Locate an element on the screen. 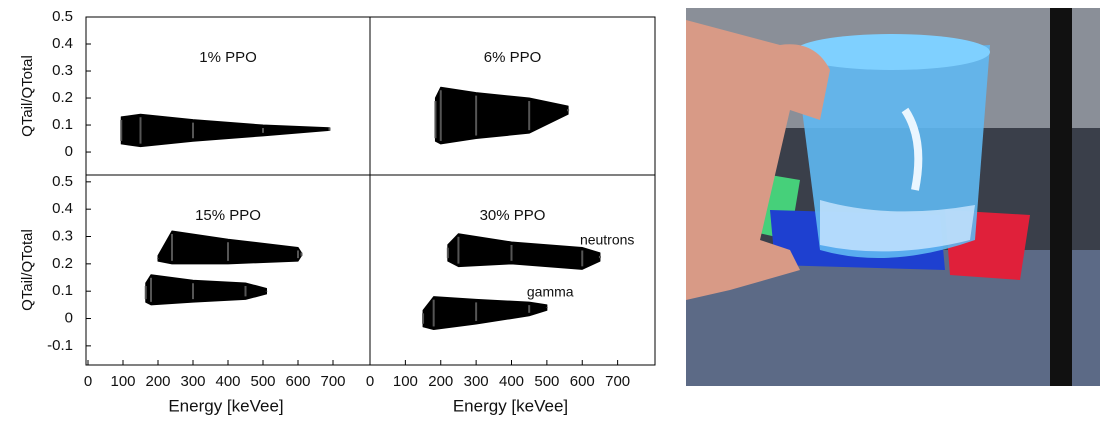 Image resolution: width=1107 pixels, height=422 pixels. photo-hand is located at coordinates (758, 160).